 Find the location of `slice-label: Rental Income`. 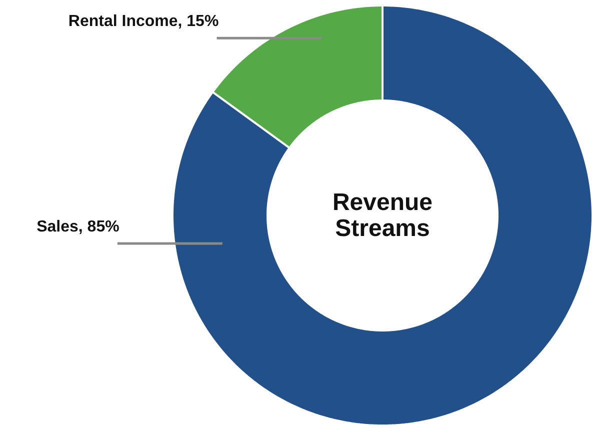

slice-label: Rental Income is located at coordinates (123, 21).